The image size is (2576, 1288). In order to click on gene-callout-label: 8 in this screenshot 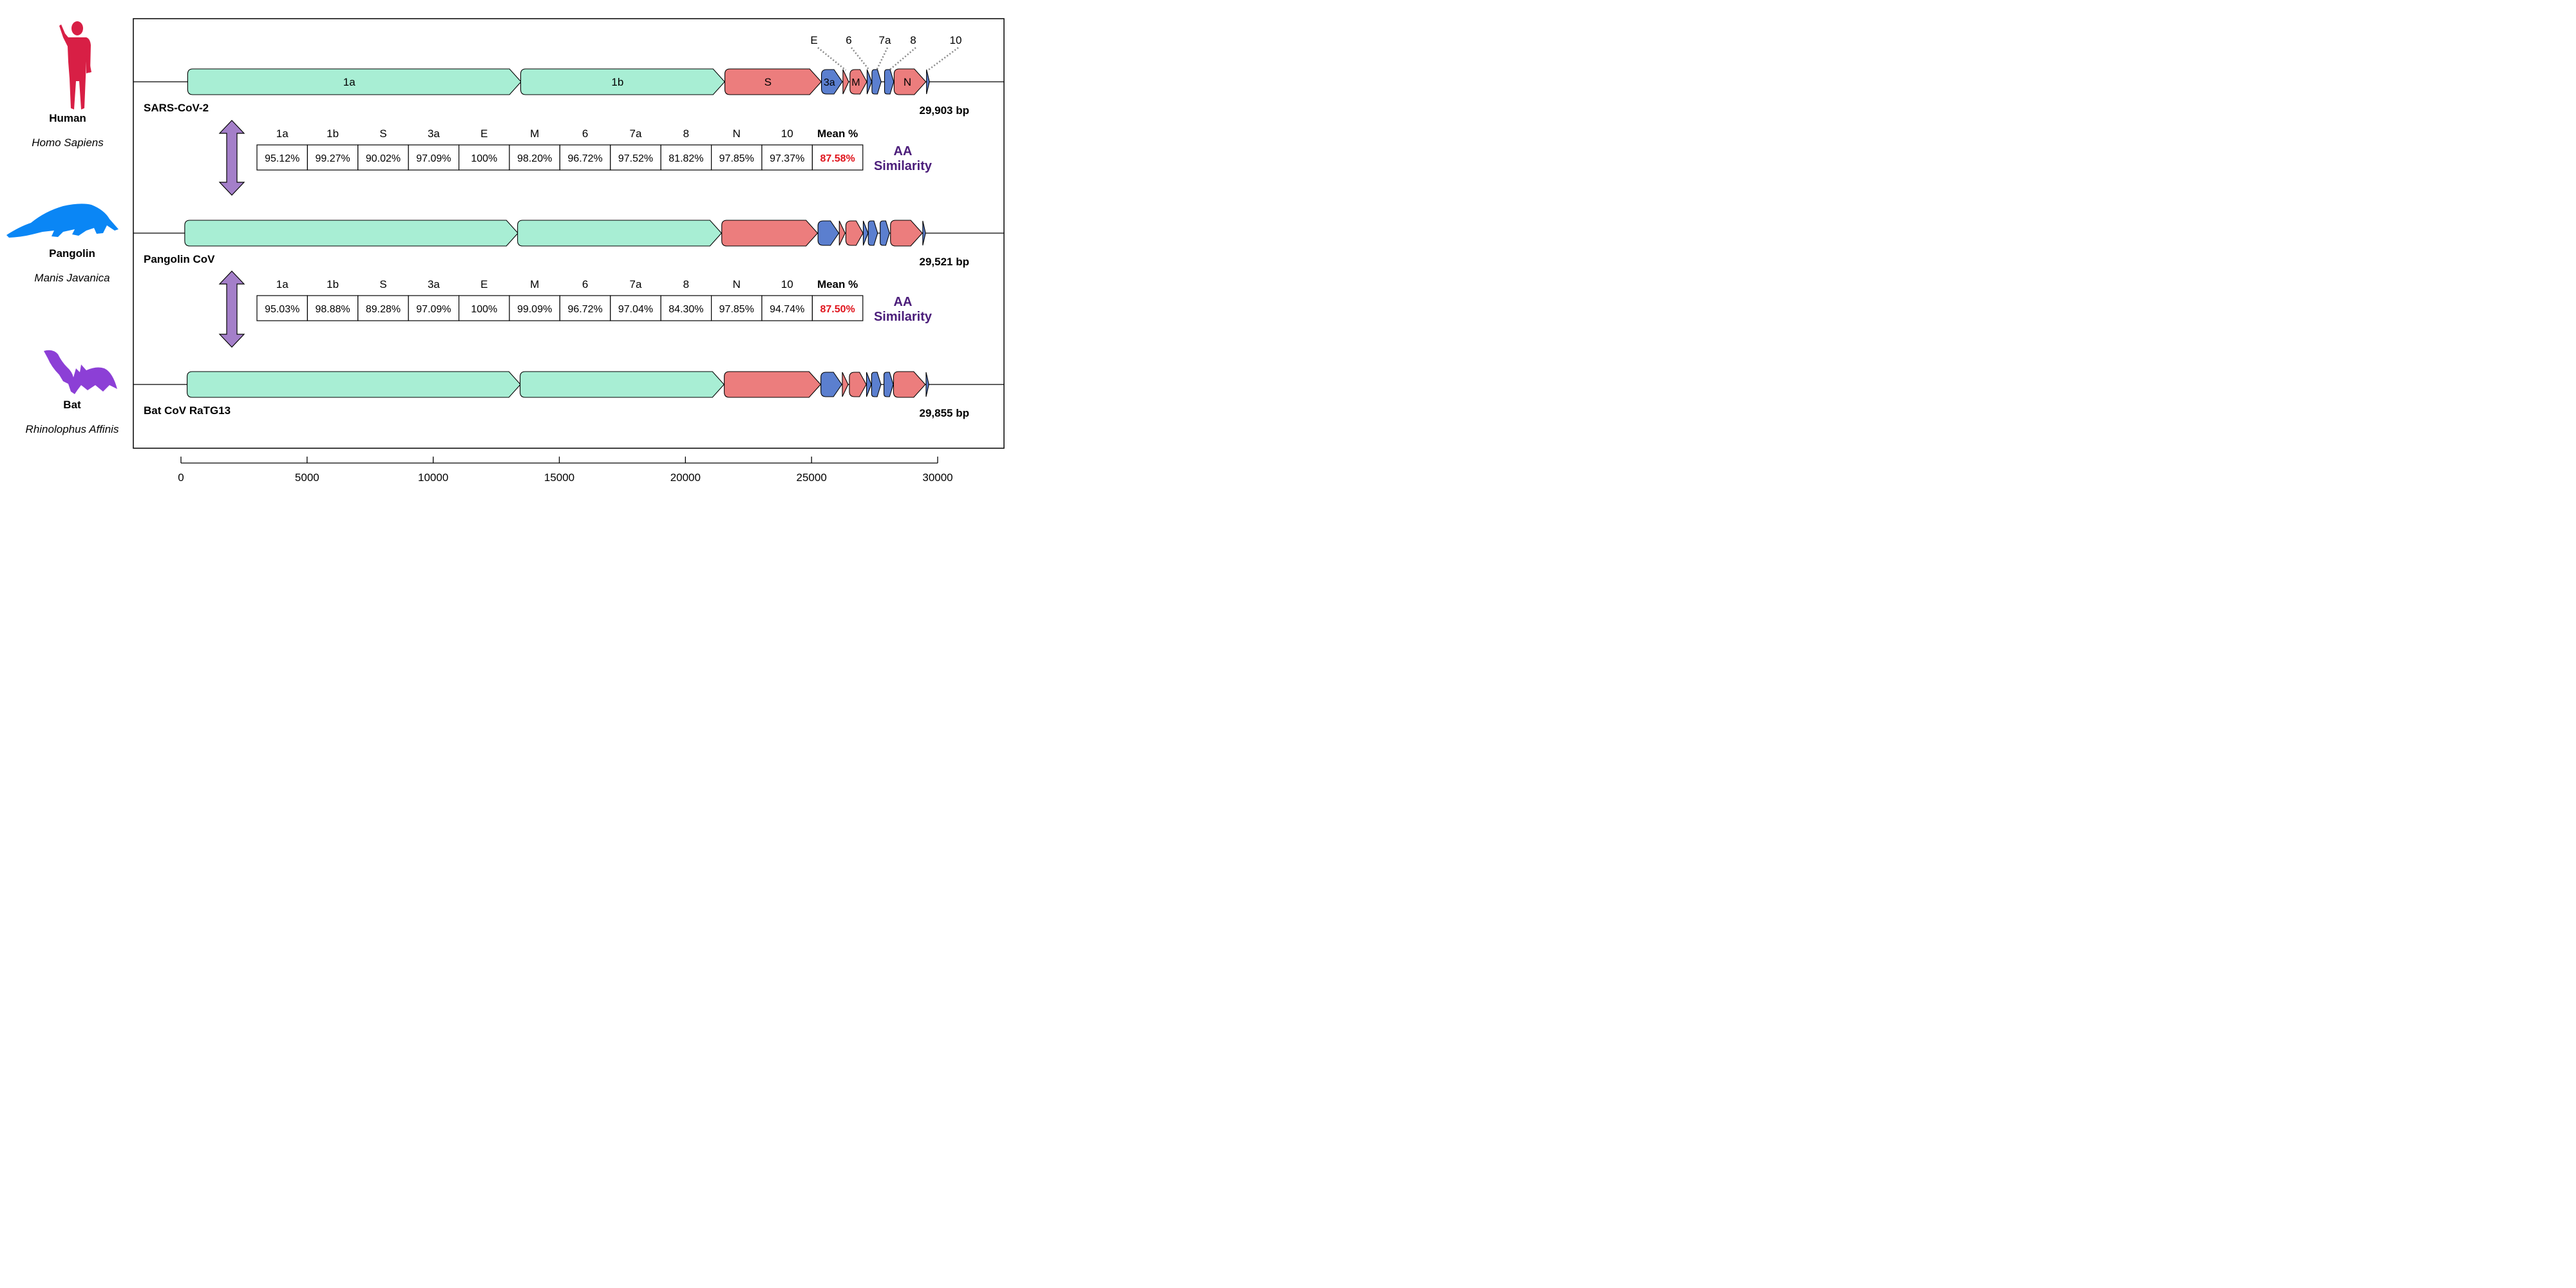, I will do `click(913, 40)`.